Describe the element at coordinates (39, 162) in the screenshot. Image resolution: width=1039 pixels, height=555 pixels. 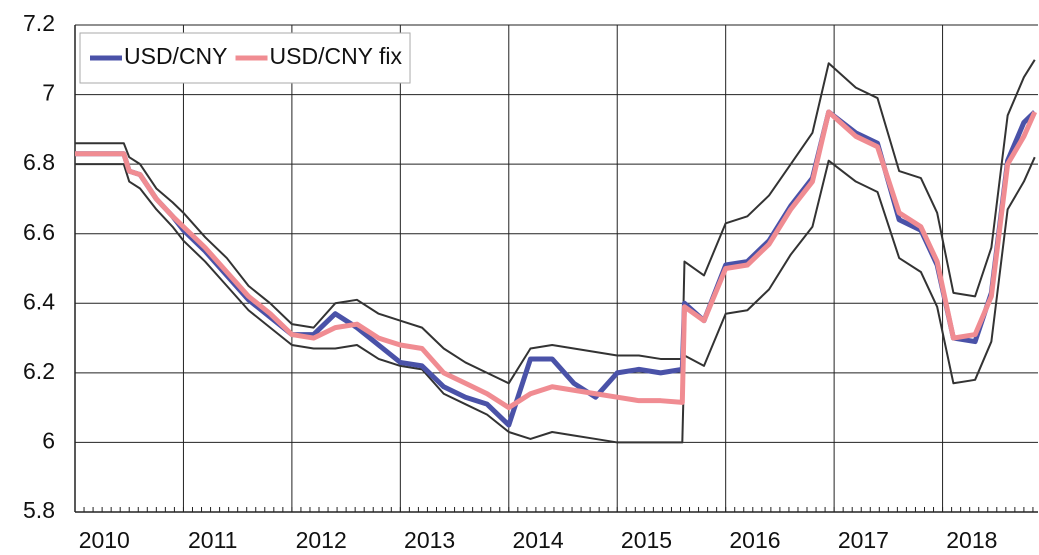
I see `y-tick-label: 6.8` at that location.